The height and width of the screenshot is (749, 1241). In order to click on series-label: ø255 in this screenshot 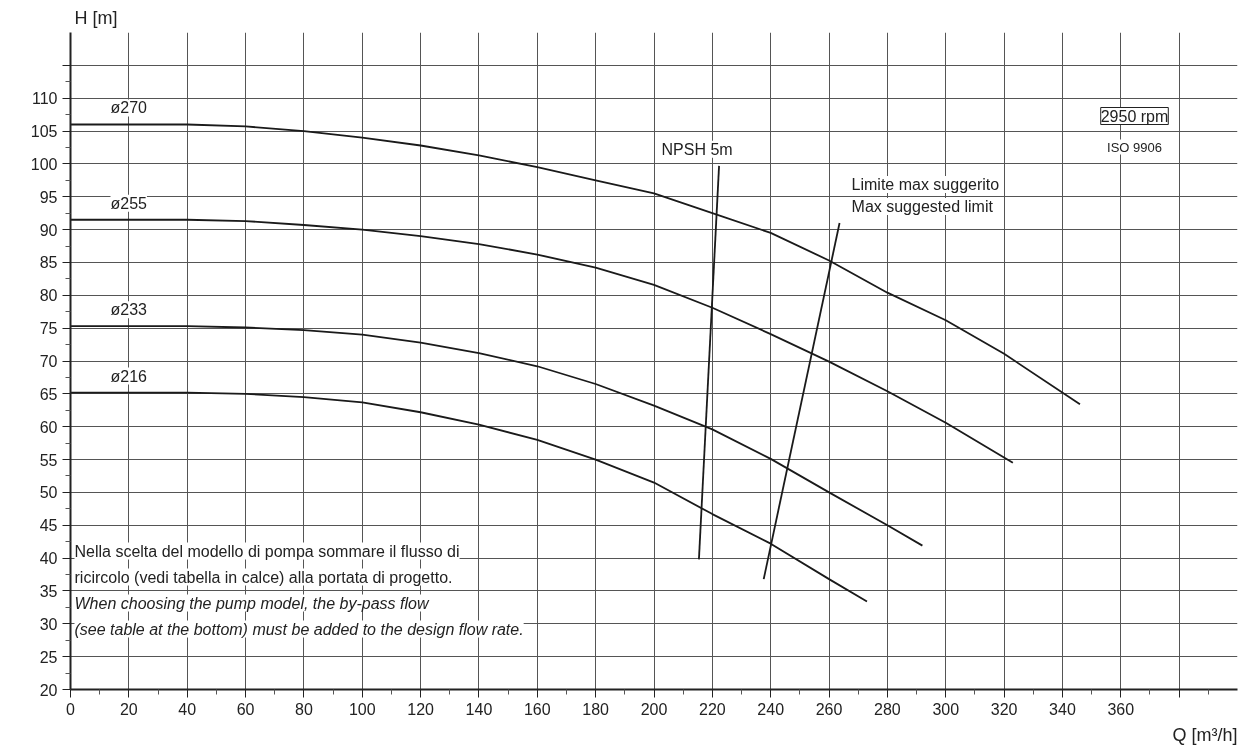, I will do `click(129, 203)`.